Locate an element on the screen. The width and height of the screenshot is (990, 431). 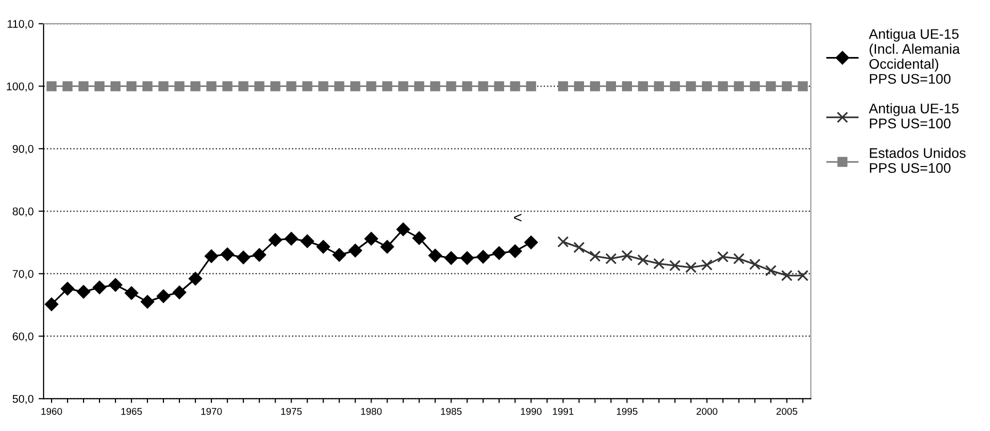
y-tick-label: 80,0 is located at coordinates (23, 212).